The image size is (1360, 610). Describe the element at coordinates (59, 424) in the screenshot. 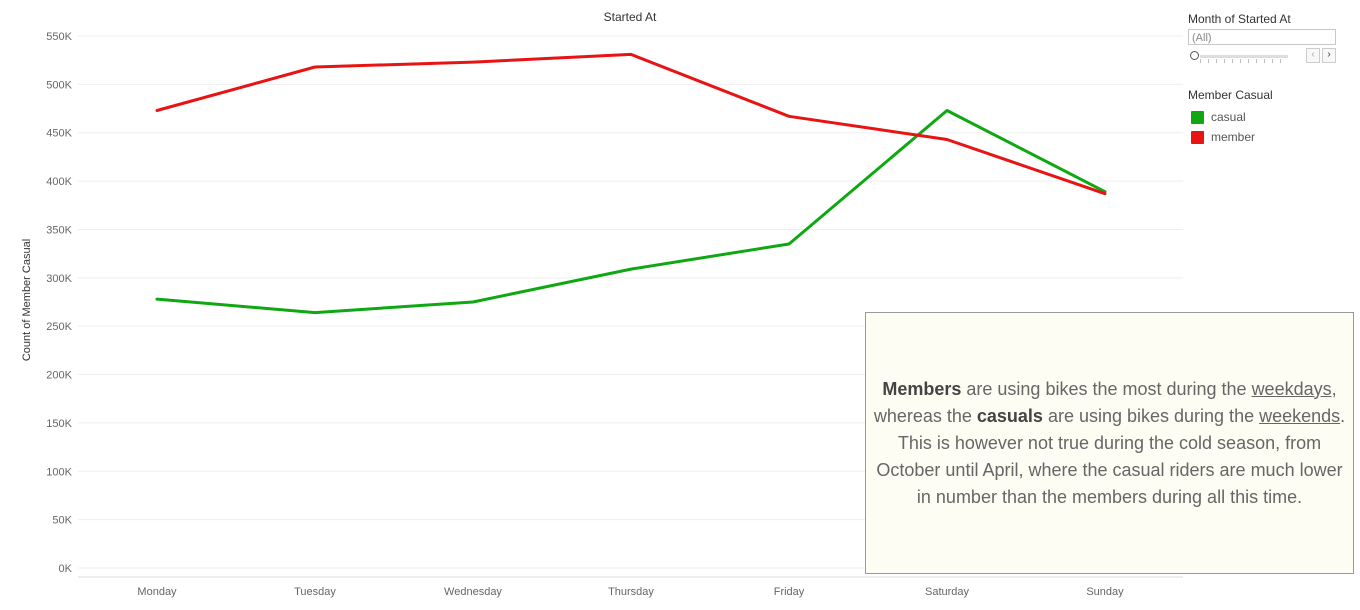

I see `y-tick-label: 150K` at that location.